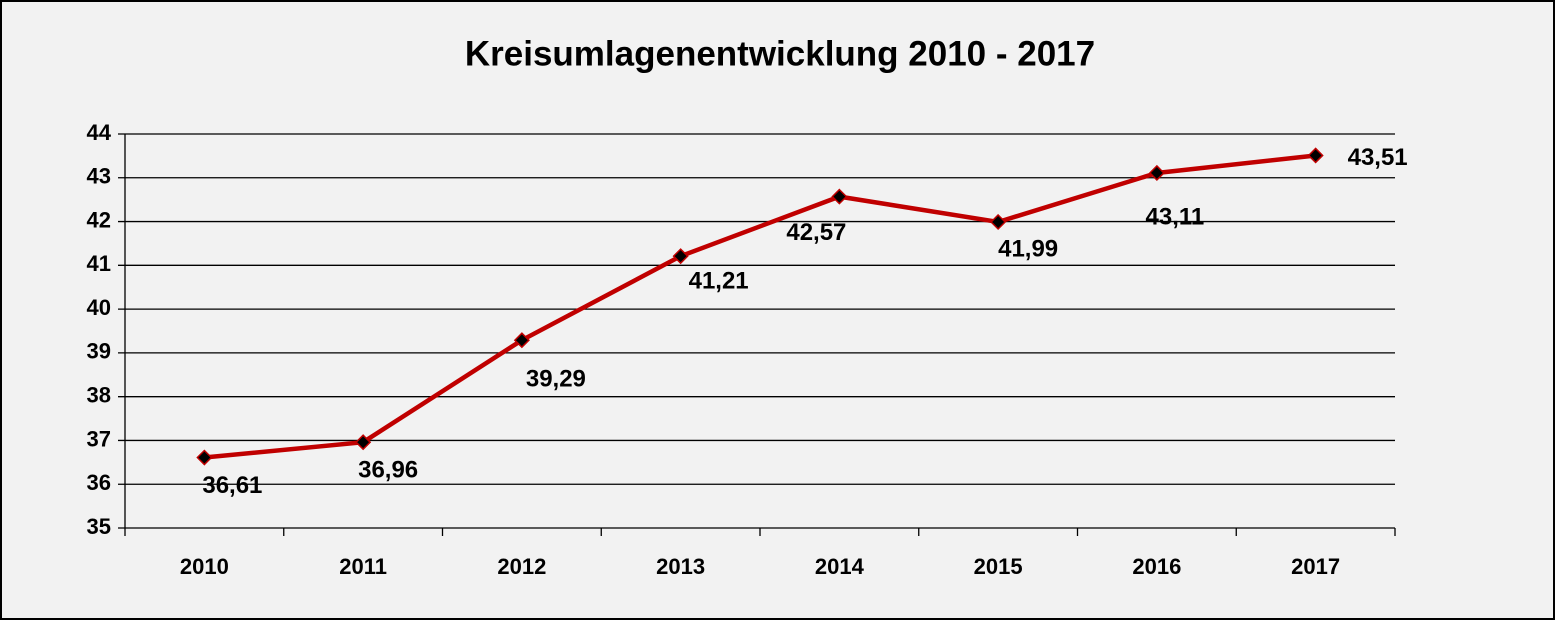 The height and width of the screenshot is (620, 1555). Describe the element at coordinates (521, 566) in the screenshot. I see `x-tick-label: 2012` at that location.